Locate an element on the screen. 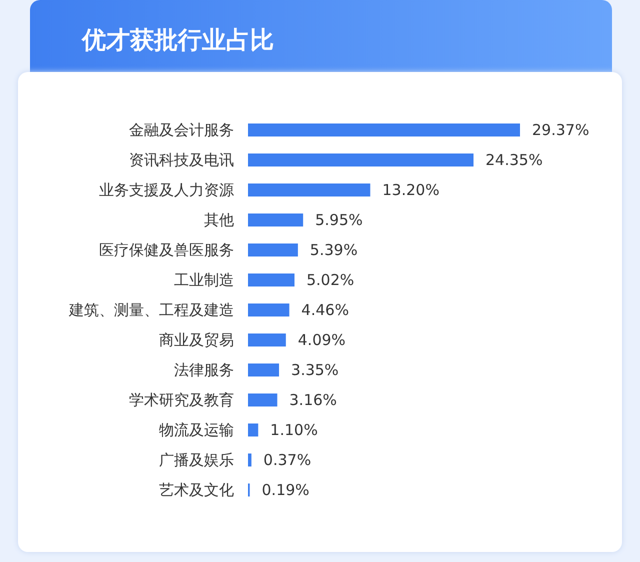 The width and height of the screenshot is (640, 562). y-tick-label: 工业制造 is located at coordinates (204, 280).